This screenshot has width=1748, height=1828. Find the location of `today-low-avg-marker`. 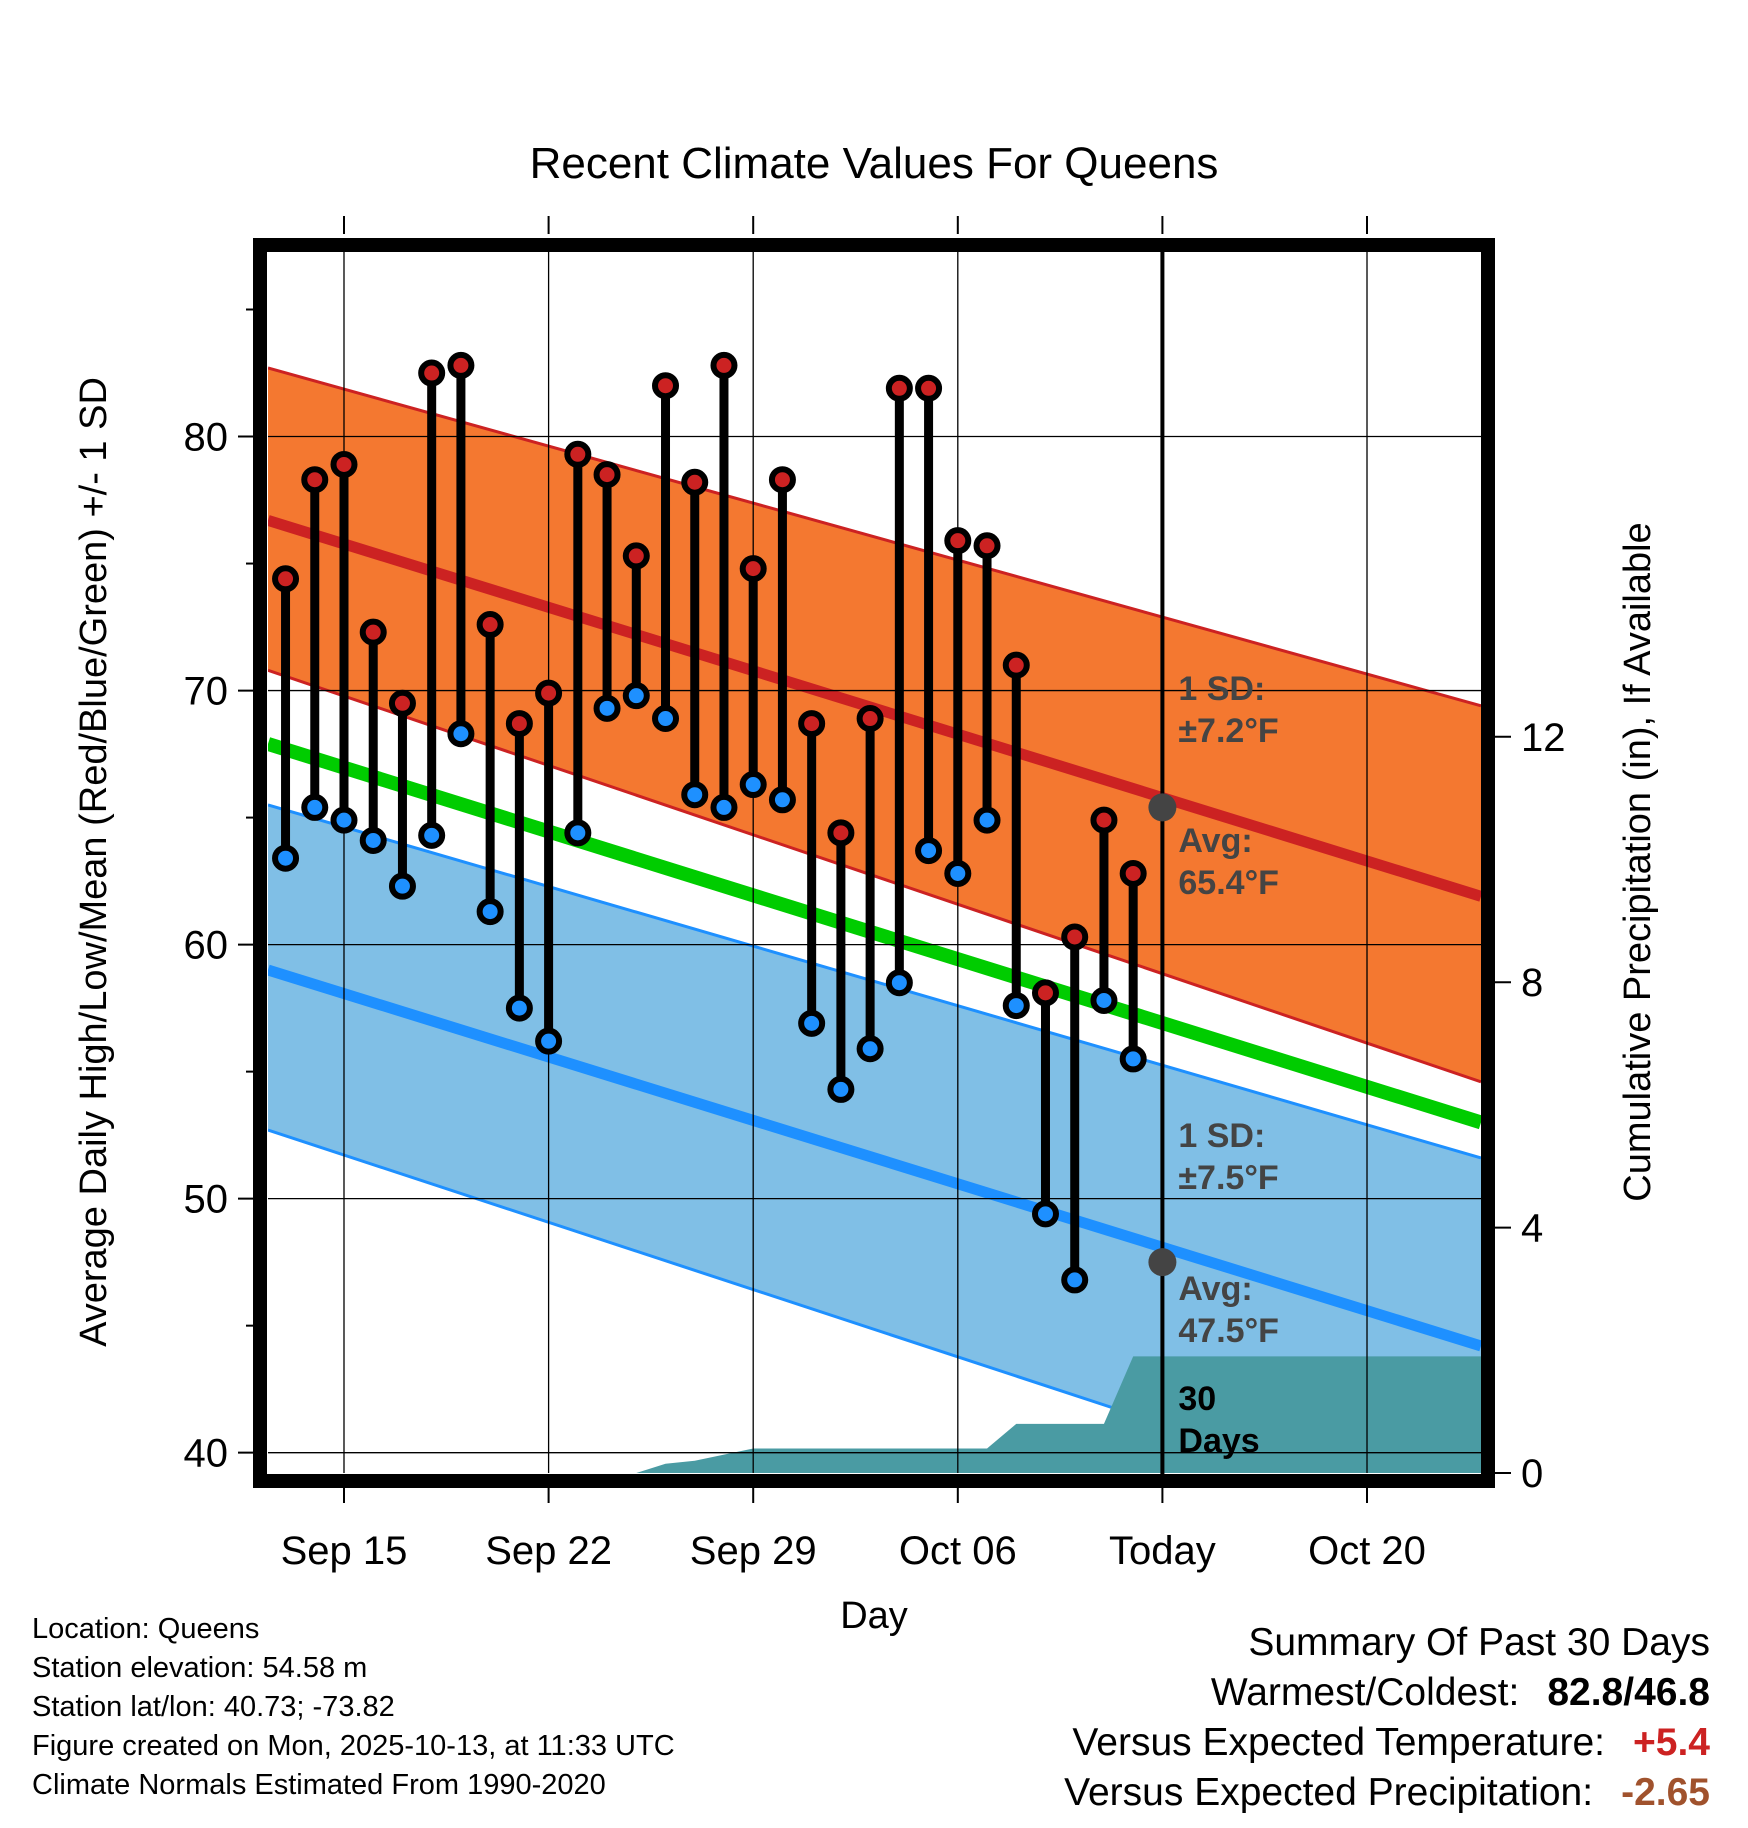

today-low-avg-marker is located at coordinates (1162, 1262).